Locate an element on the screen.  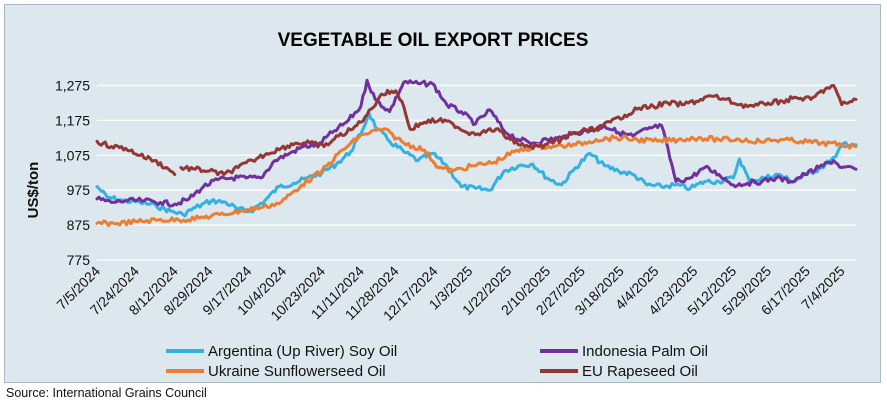
y-tick-label: 775 is located at coordinates (79, 260).